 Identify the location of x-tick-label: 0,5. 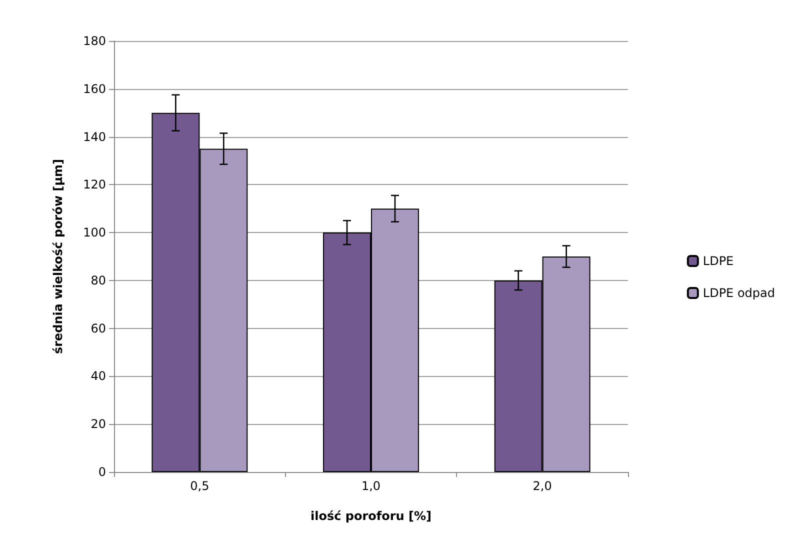
(200, 486).